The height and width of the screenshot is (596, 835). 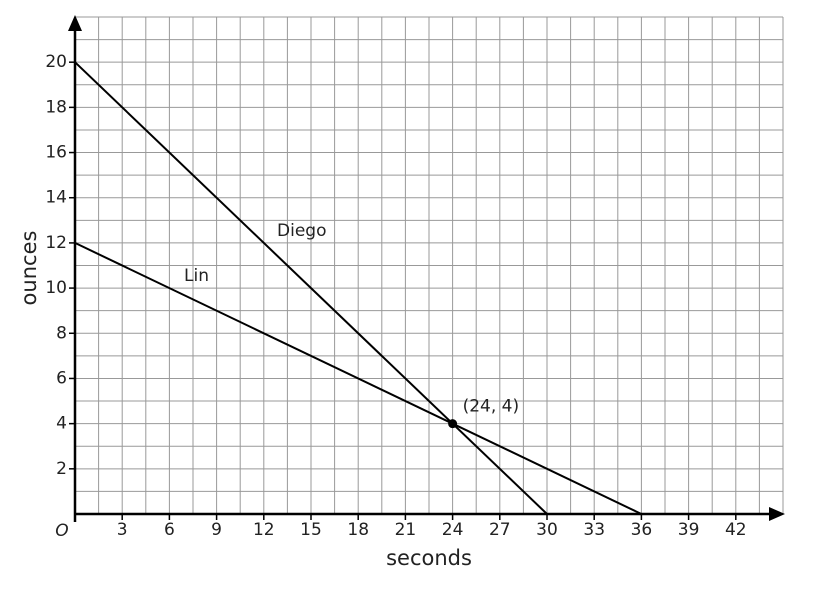 What do you see at coordinates (264, 530) in the screenshot?
I see `x-tick-label: 12` at bounding box center [264, 530].